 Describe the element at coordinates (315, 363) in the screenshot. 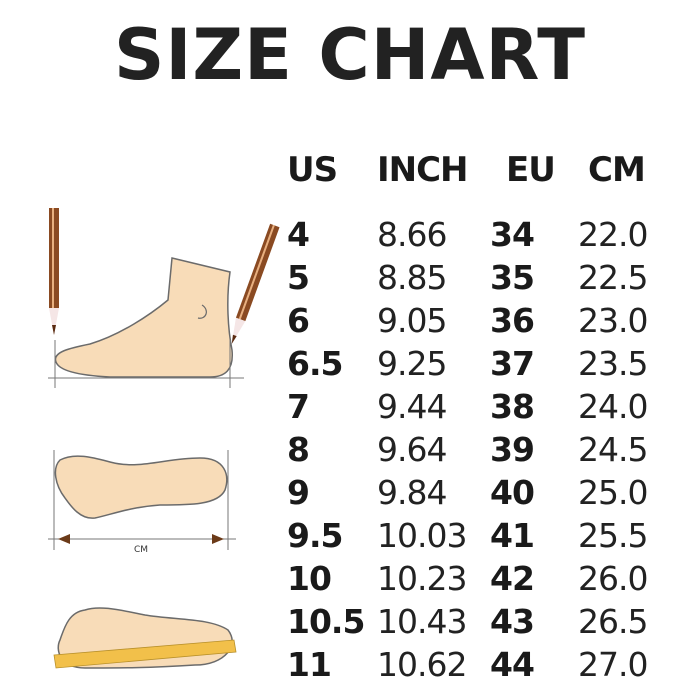

I see `cell-us: 6.5` at that location.